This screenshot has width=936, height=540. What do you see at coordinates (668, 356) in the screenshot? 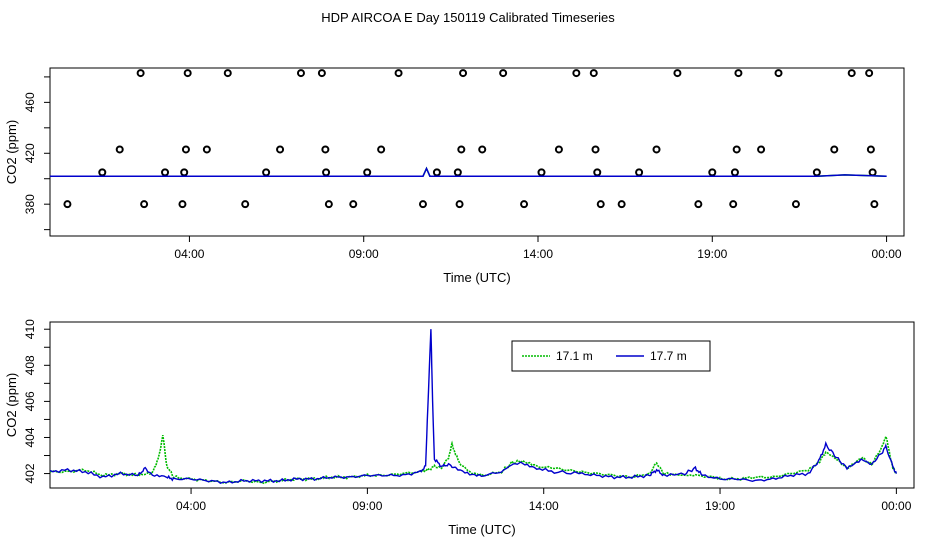
I see `legend-label: 17.7 m` at bounding box center [668, 356].